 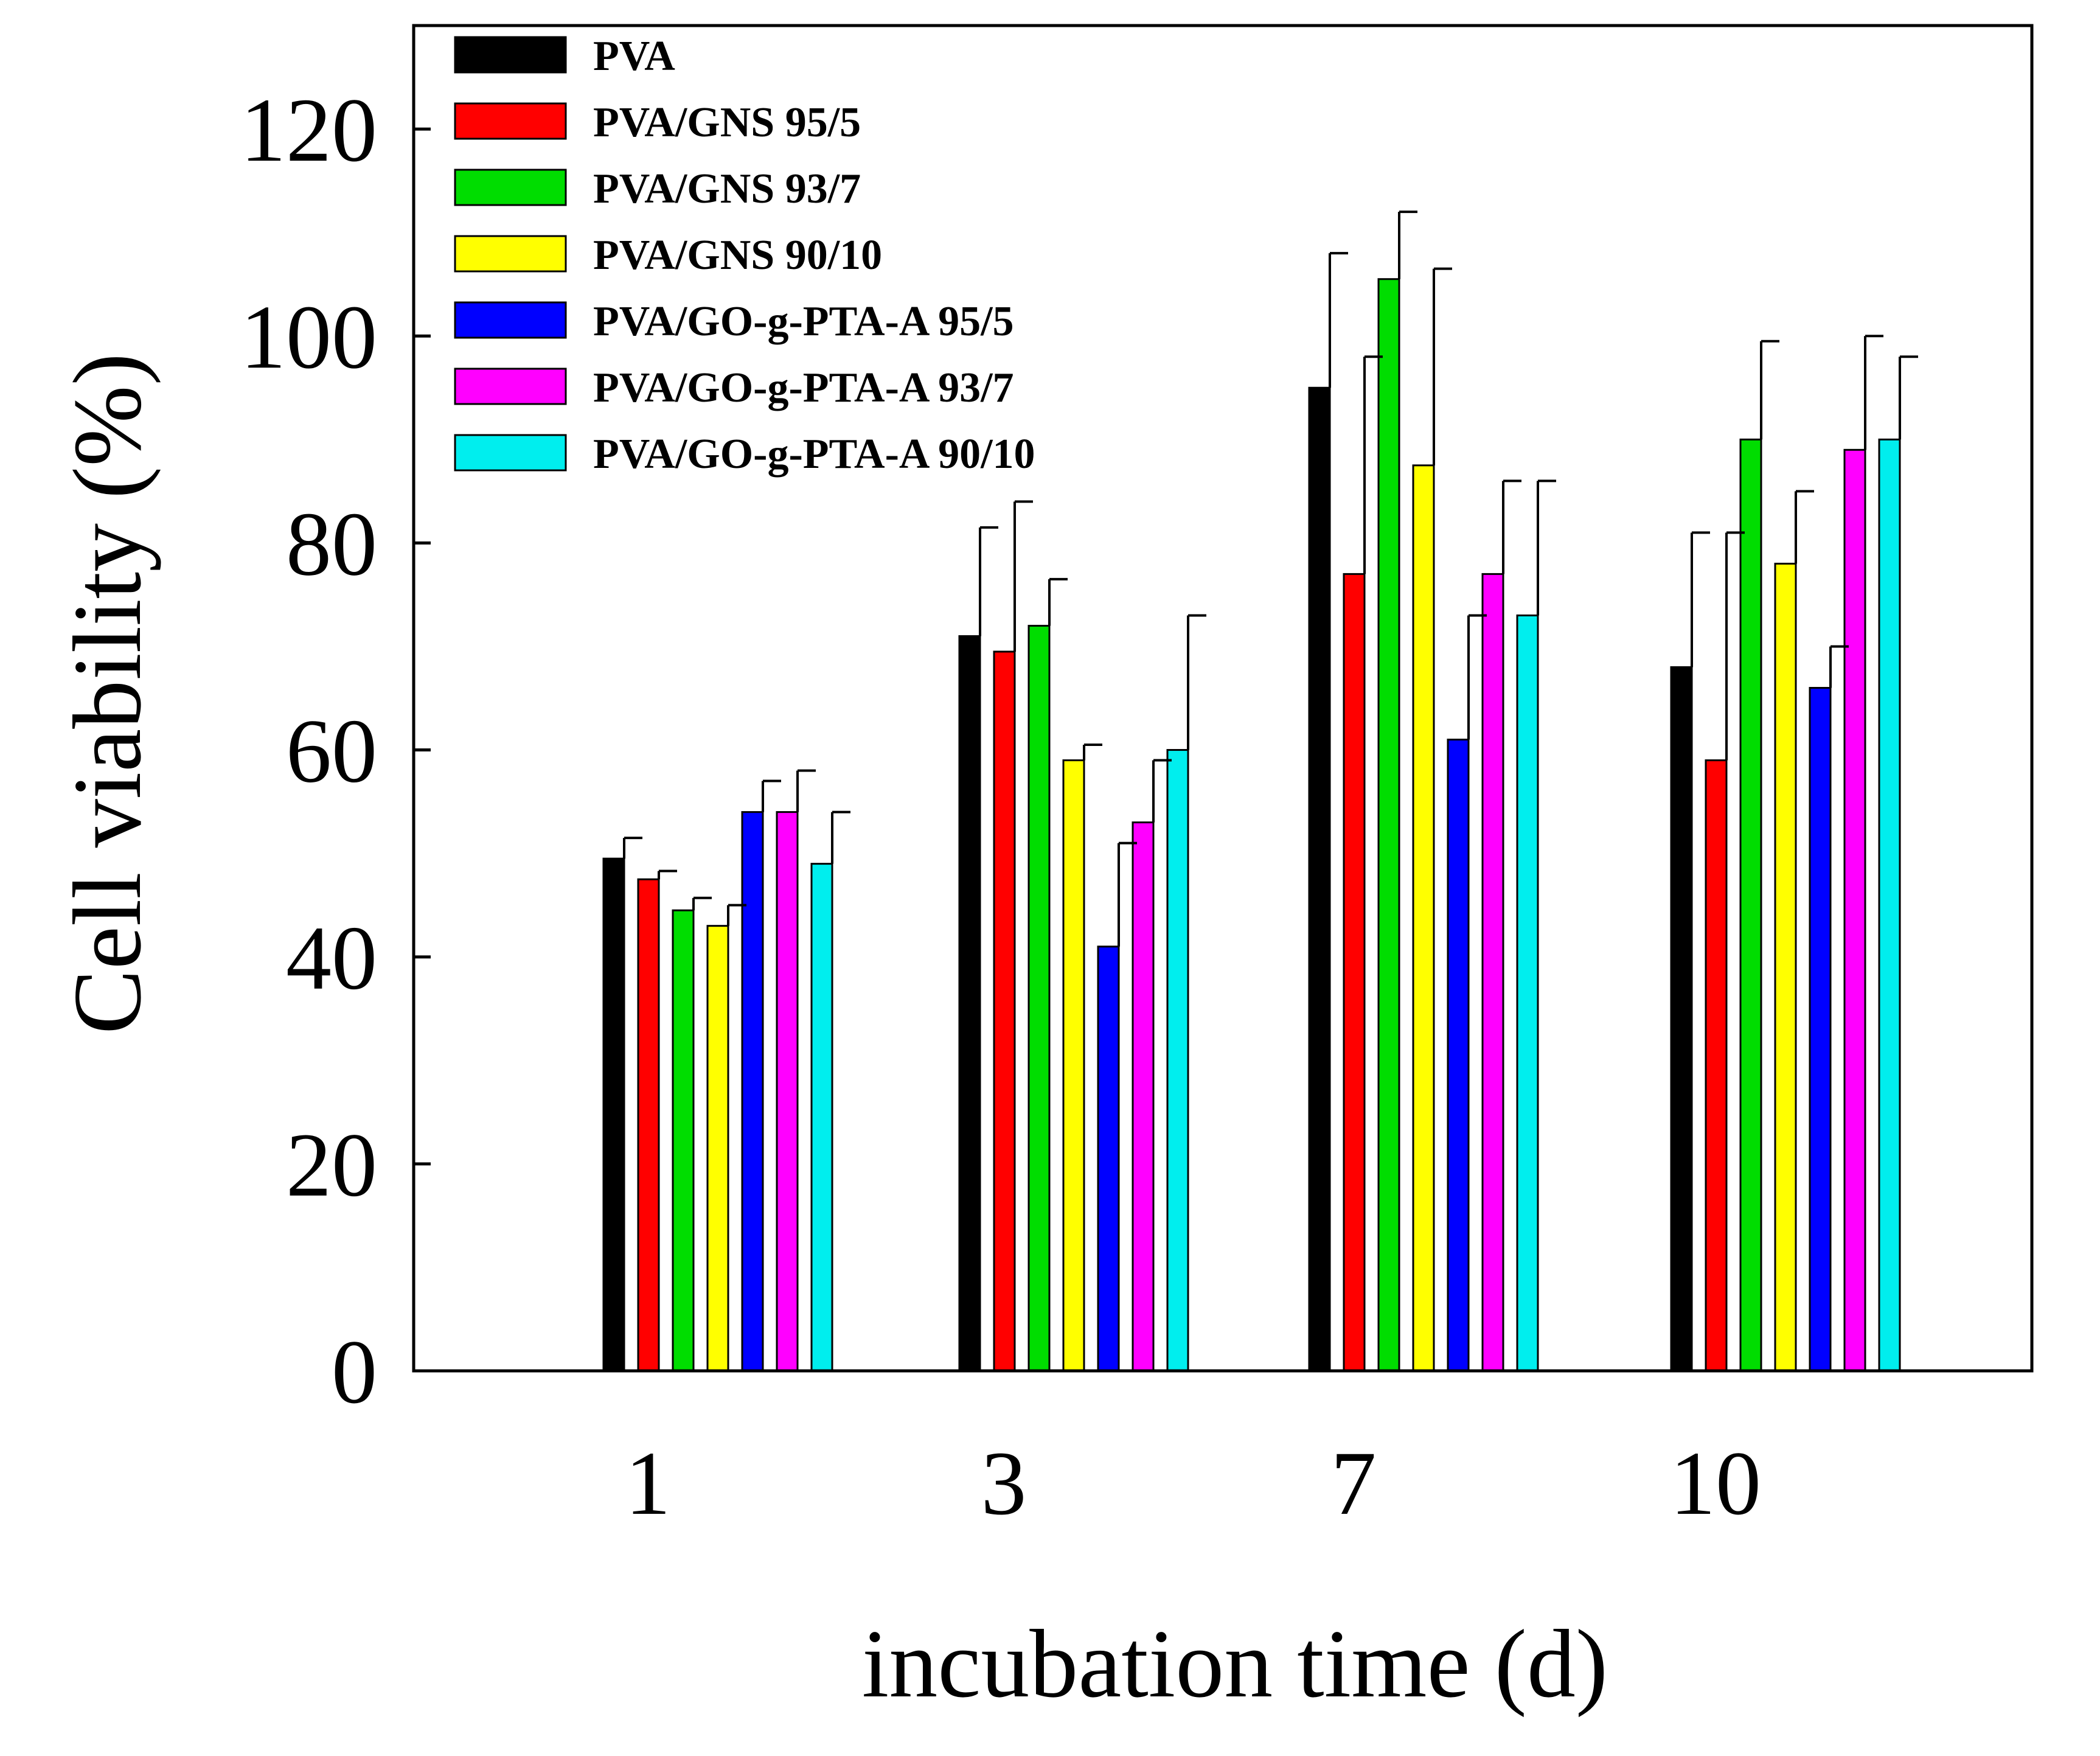 I want to click on y-axis: 0 20 40 60 80 100 120, so click(x=335, y=751).